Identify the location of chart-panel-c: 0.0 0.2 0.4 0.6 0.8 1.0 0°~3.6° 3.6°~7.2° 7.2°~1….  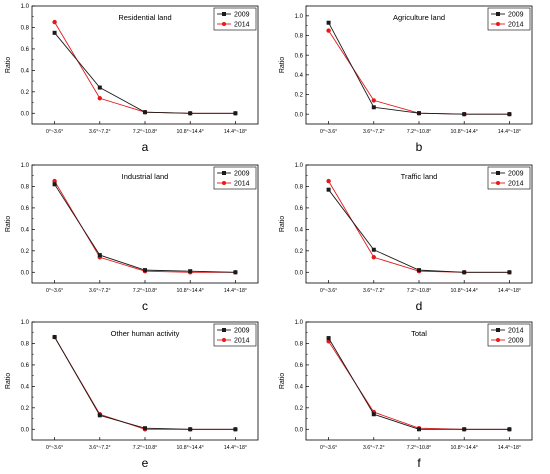
(132, 238).